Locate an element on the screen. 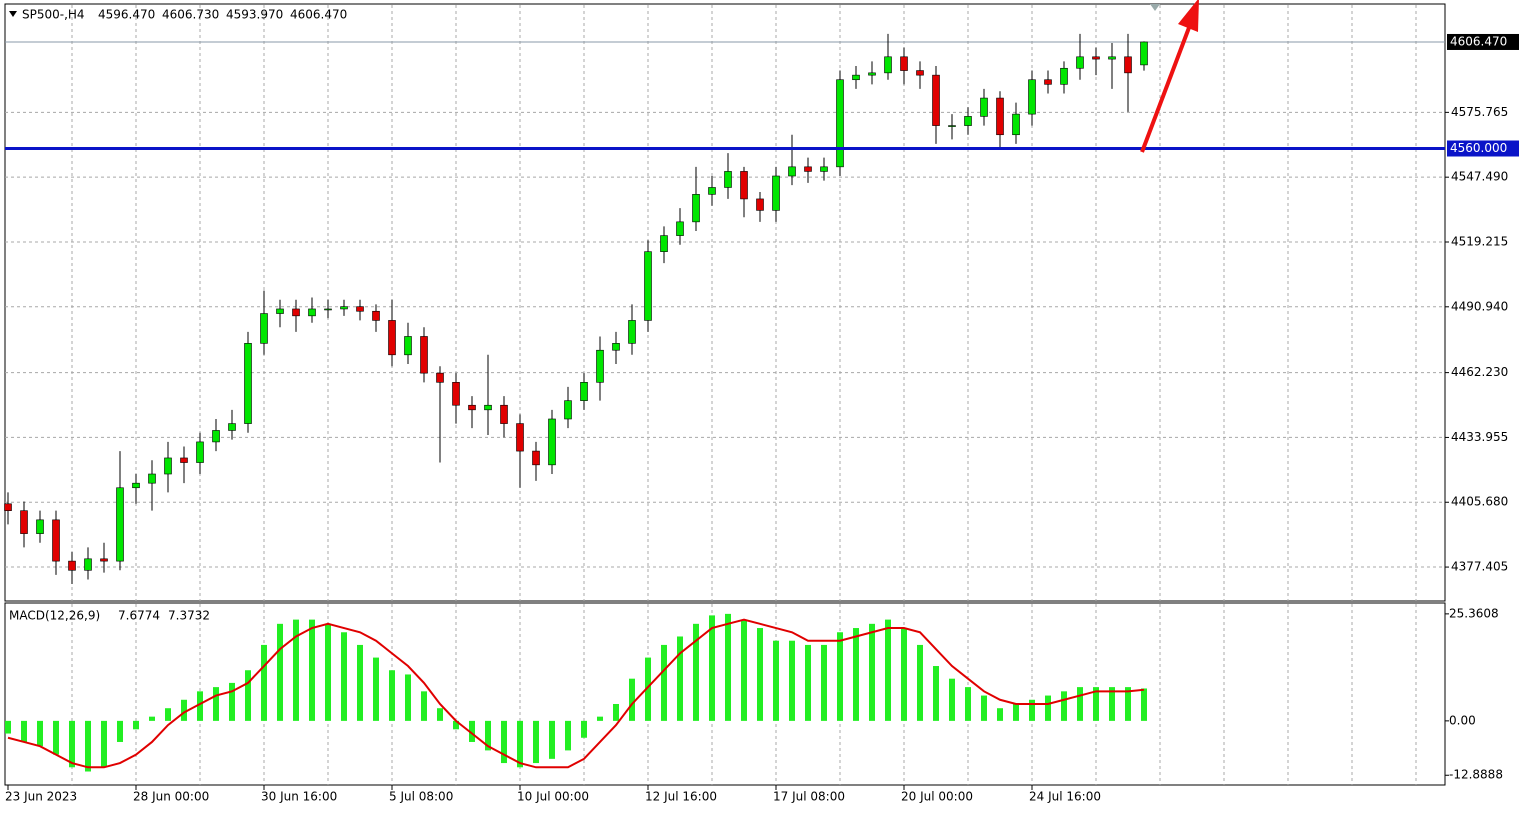 Image resolution: width=1526 pixels, height=813 pixels. x-tick-label: 5 Jul 08:00 is located at coordinates (421, 797).